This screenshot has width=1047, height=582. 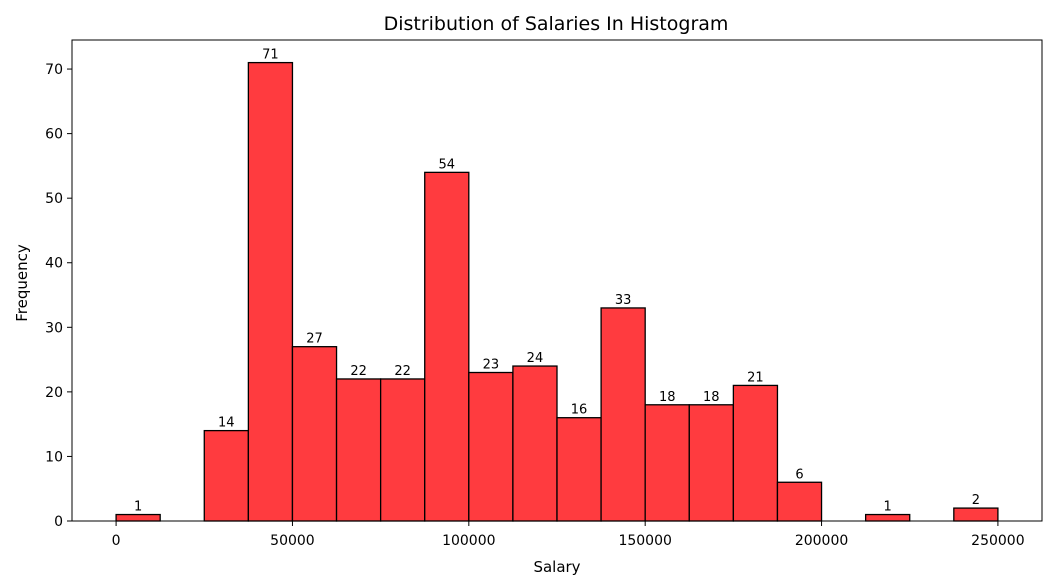 I want to click on y-axis-label: Frequency, so click(x=22, y=283).